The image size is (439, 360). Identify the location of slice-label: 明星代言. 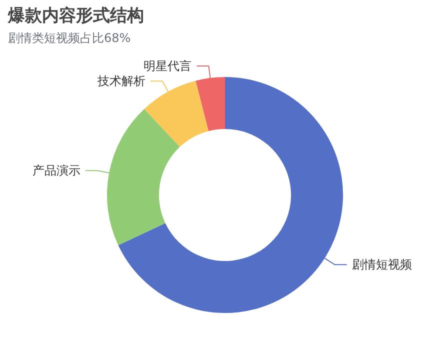
(168, 66).